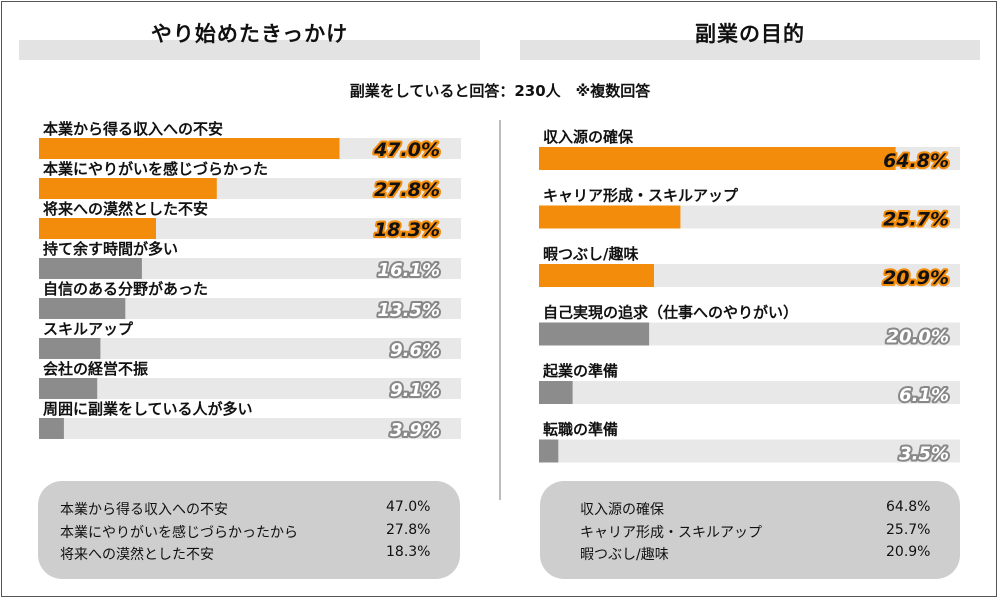 The height and width of the screenshot is (600, 1000). Describe the element at coordinates (137, 555) in the screenshot. I see `summary-label: 将来への漠然とした不安` at that location.